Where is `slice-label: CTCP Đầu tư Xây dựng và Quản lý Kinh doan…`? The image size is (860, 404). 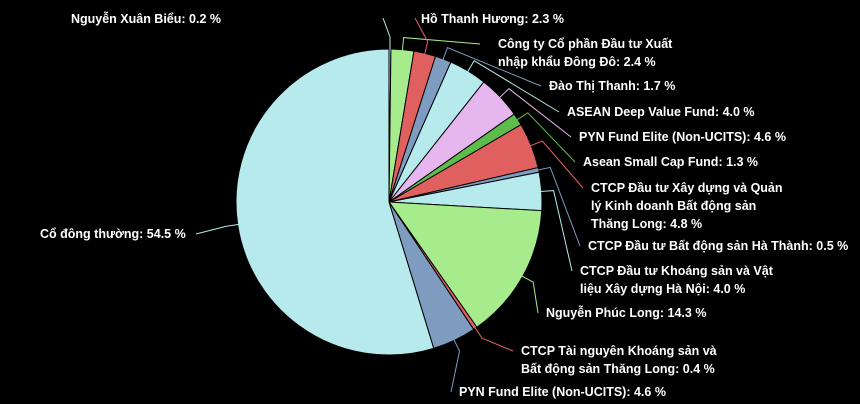
slice-label: CTCP Đầu tư Xây dựng và Quản lý Kinh doan… is located at coordinates (687, 206).